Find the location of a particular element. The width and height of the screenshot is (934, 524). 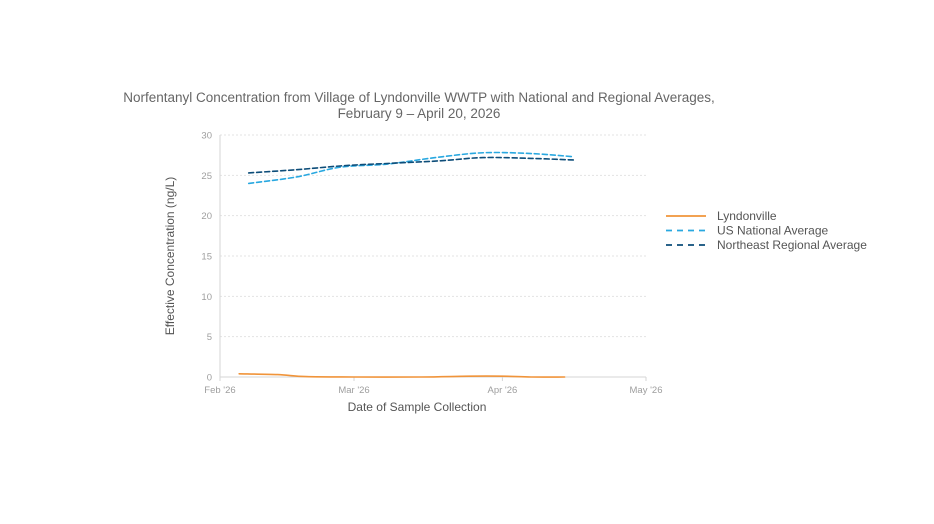

legend-item-us-national-average: US National Average is located at coordinates (747, 231).